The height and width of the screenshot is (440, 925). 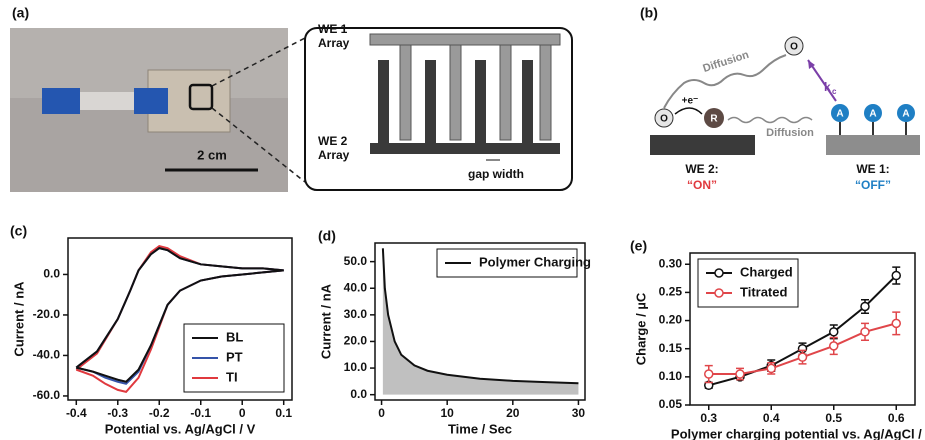 What do you see at coordinates (327, 236) in the screenshot?
I see `panel-label: (d)` at bounding box center [327, 236].